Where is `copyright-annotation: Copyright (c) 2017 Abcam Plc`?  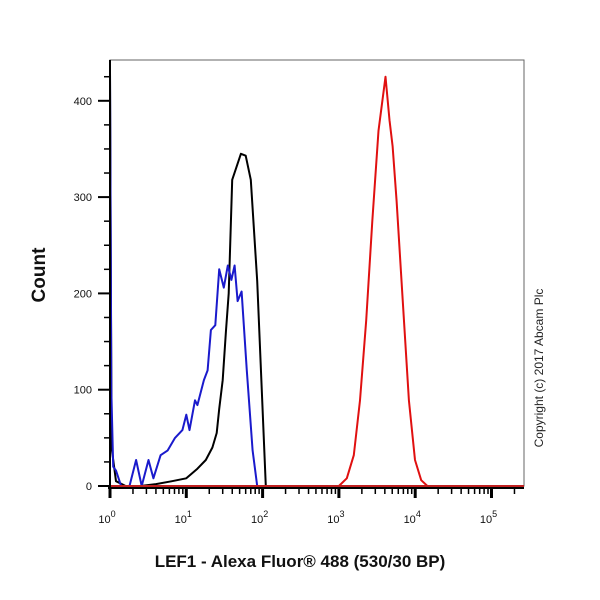 copyright-annotation: Copyright (c) 2017 Abcam Plc is located at coordinates (539, 367).